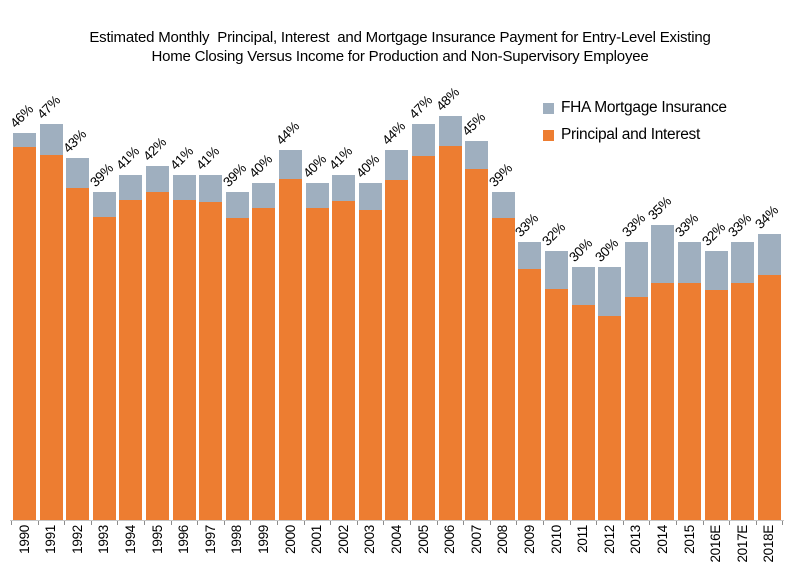 The height and width of the screenshot is (583, 800). Describe the element at coordinates (211, 360) in the screenshot. I see `bar-1997-principal-and-interest` at that location.